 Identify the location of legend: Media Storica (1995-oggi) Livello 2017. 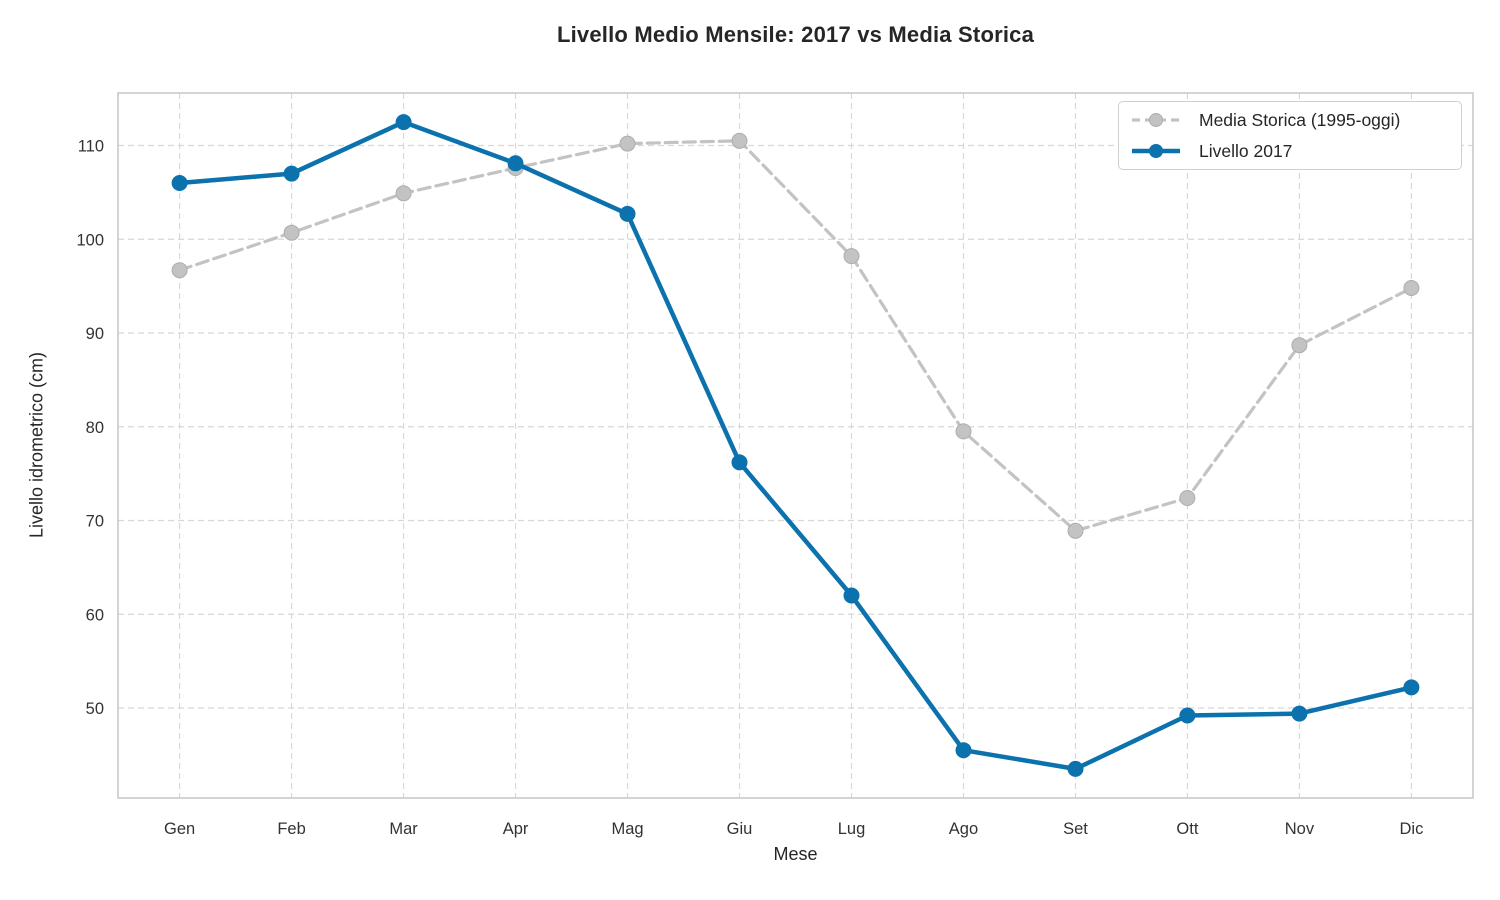
(1290, 135).